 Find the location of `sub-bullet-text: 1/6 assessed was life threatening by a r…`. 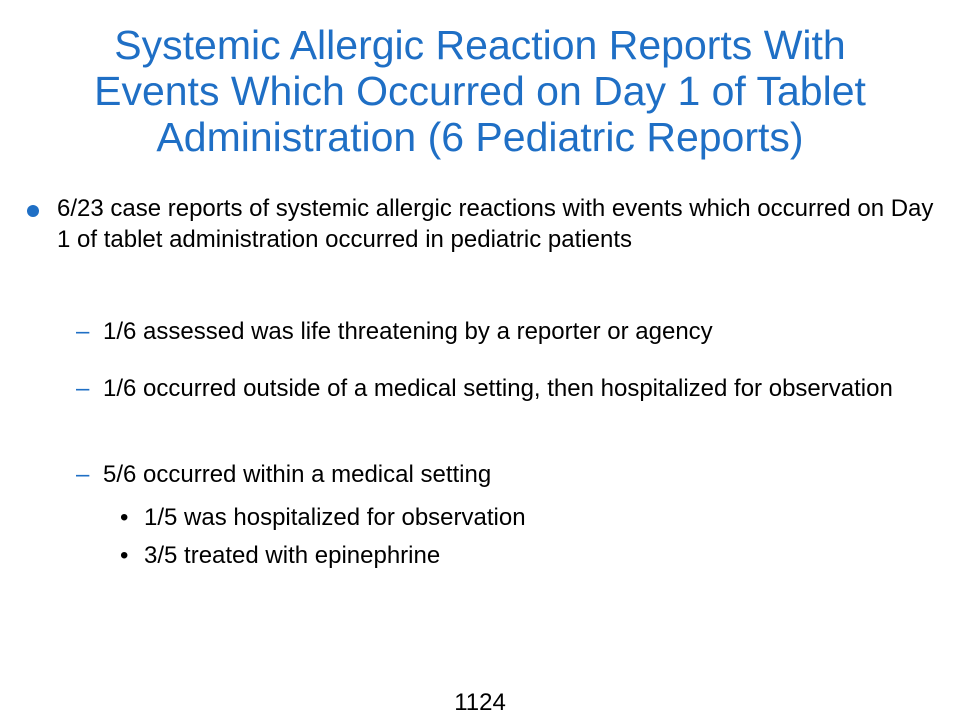

sub-bullet-text: 1/6 assessed was life threatening by a r… is located at coordinates (408, 331).